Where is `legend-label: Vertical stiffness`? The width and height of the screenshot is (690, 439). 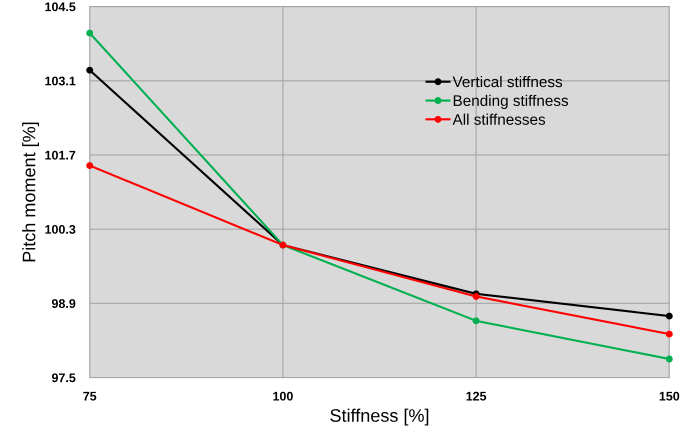
legend-label: Vertical stiffness is located at coordinates (507, 82).